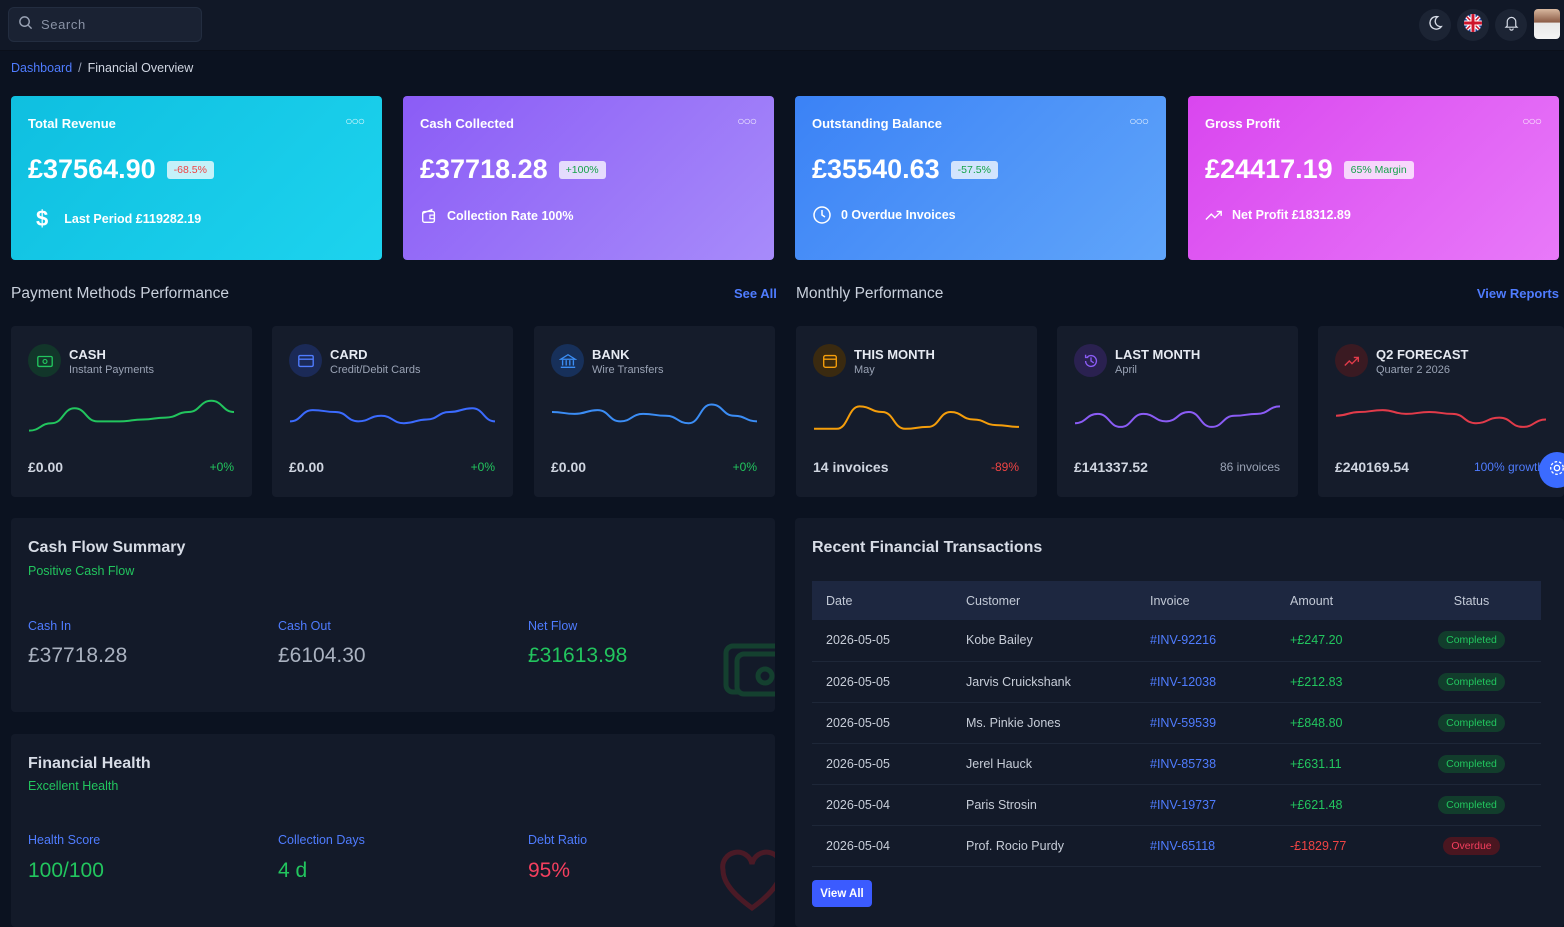 The height and width of the screenshot is (927, 1564). I want to click on row-amount: -£1829.77, so click(1339, 846).